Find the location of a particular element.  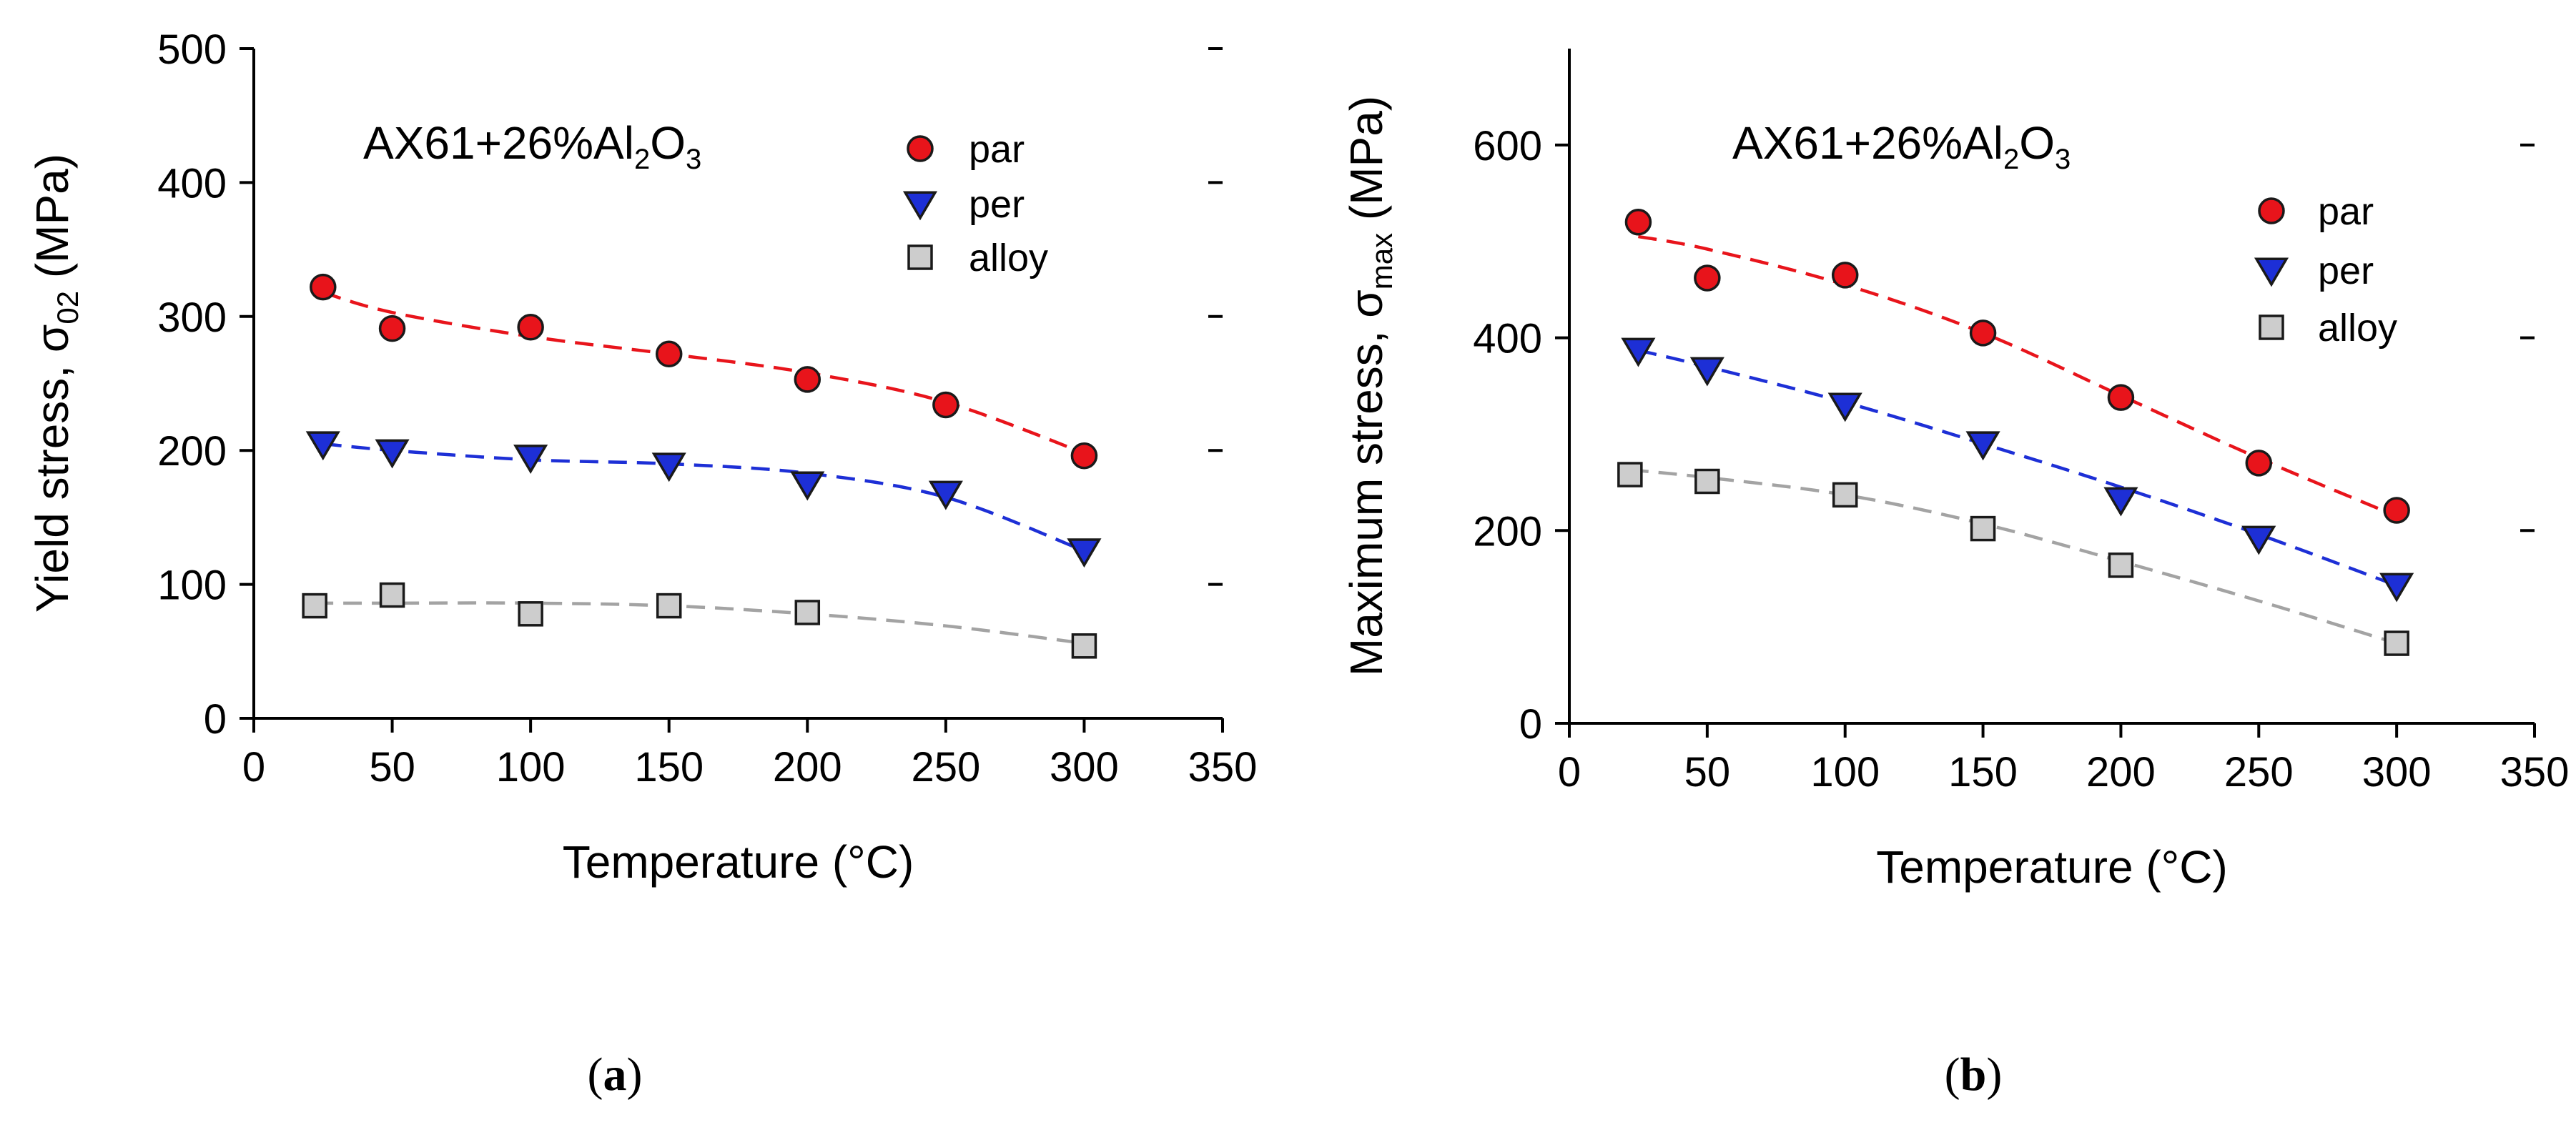

y-tick-label: 400 is located at coordinates (1507, 339).